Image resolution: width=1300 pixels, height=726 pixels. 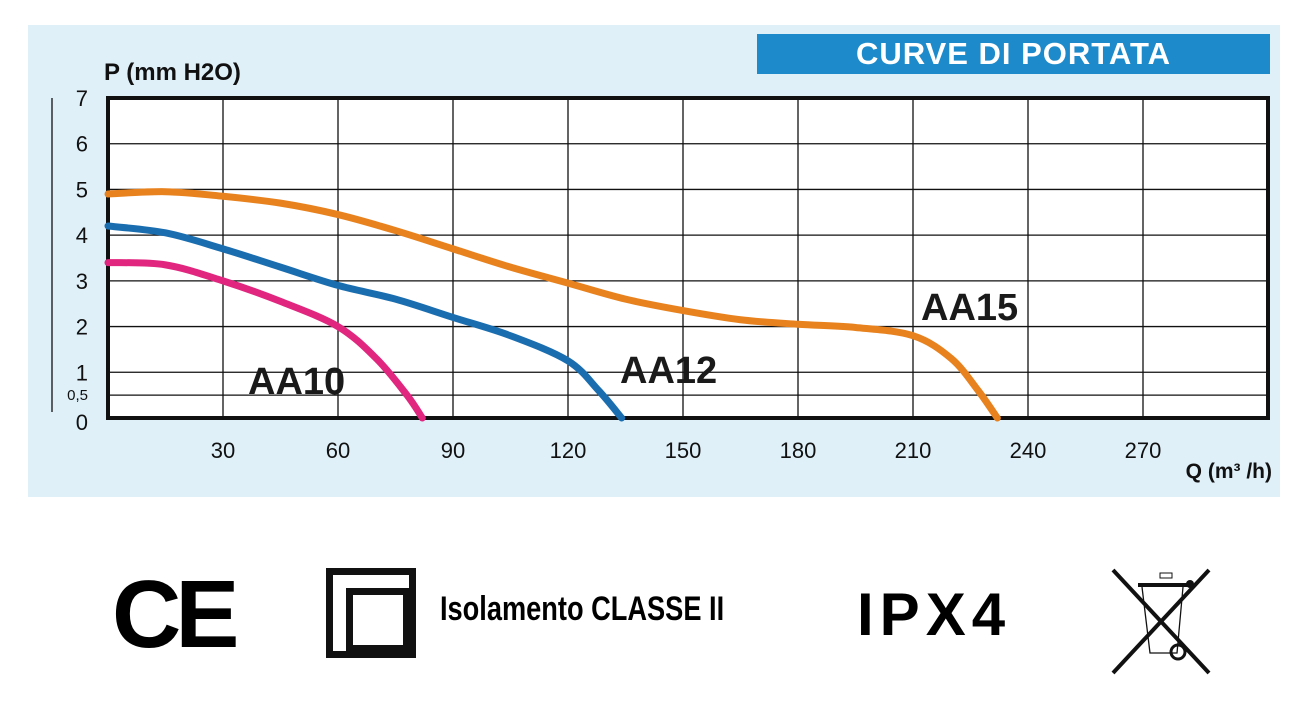 What do you see at coordinates (1028, 450) in the screenshot?
I see `x-tick-label: 240` at bounding box center [1028, 450].